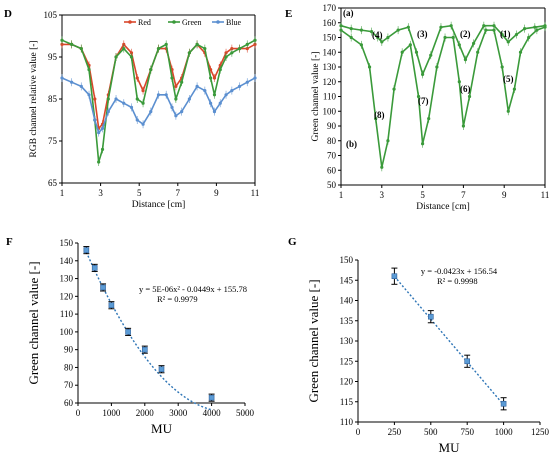 The width and height of the screenshot is (550, 468). What do you see at coordinates (234, 22) in the screenshot?
I see `legend-label: Blue` at bounding box center [234, 22].